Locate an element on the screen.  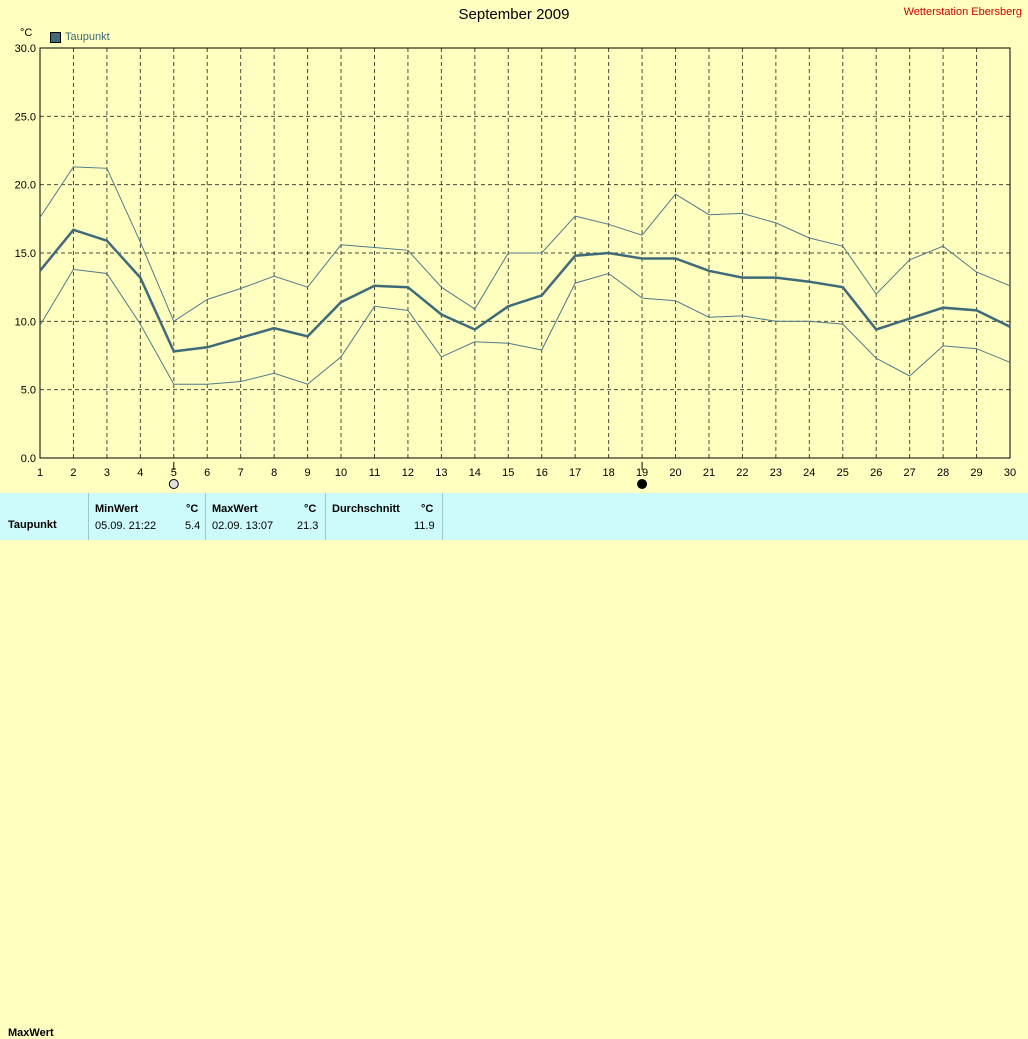
stats-max-when: 02.09. 13:07 is located at coordinates (242, 526).